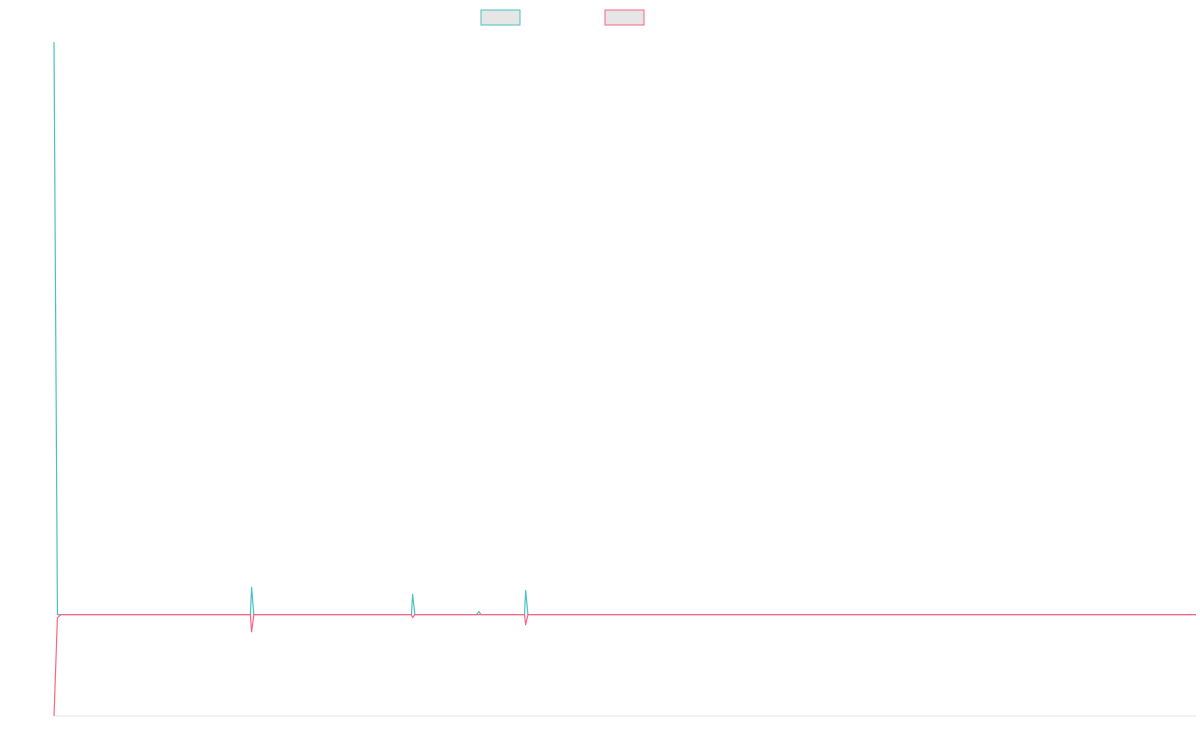 This screenshot has height=750, width=1200. I want to click on legend, so click(562, 17).